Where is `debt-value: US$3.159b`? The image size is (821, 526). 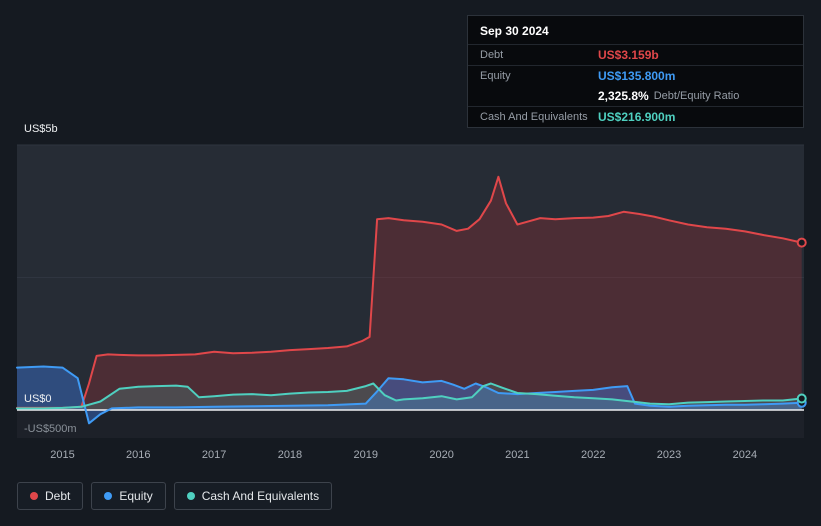
debt-value: US$3.159b is located at coordinates (628, 55).